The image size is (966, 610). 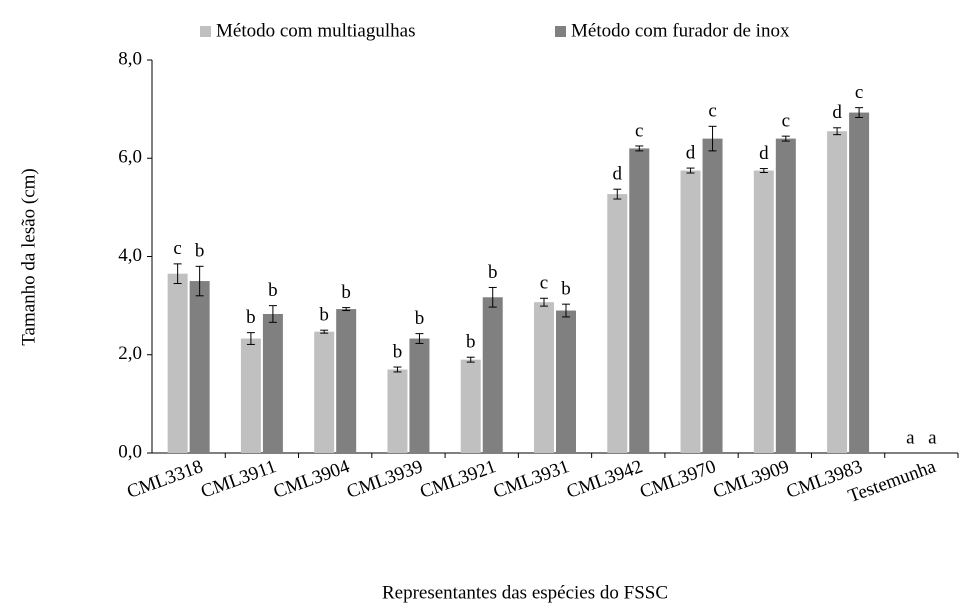 What do you see at coordinates (130, 157) in the screenshot?
I see `y-tick-label: 6,0` at bounding box center [130, 157].